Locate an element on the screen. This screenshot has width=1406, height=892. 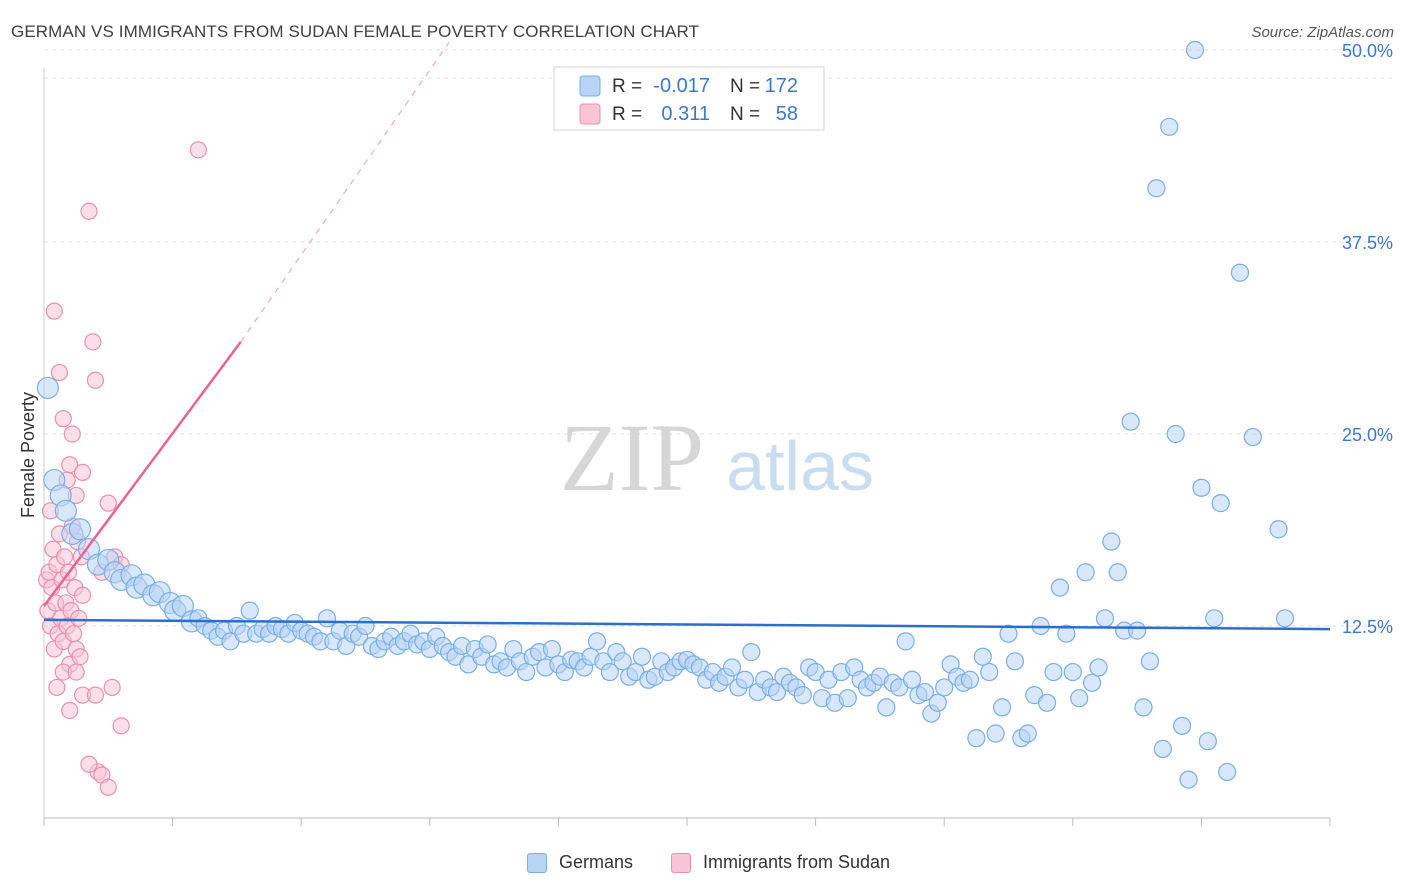
legend-label-sudan: Immigrants from Sudan is located at coordinates (797, 862).